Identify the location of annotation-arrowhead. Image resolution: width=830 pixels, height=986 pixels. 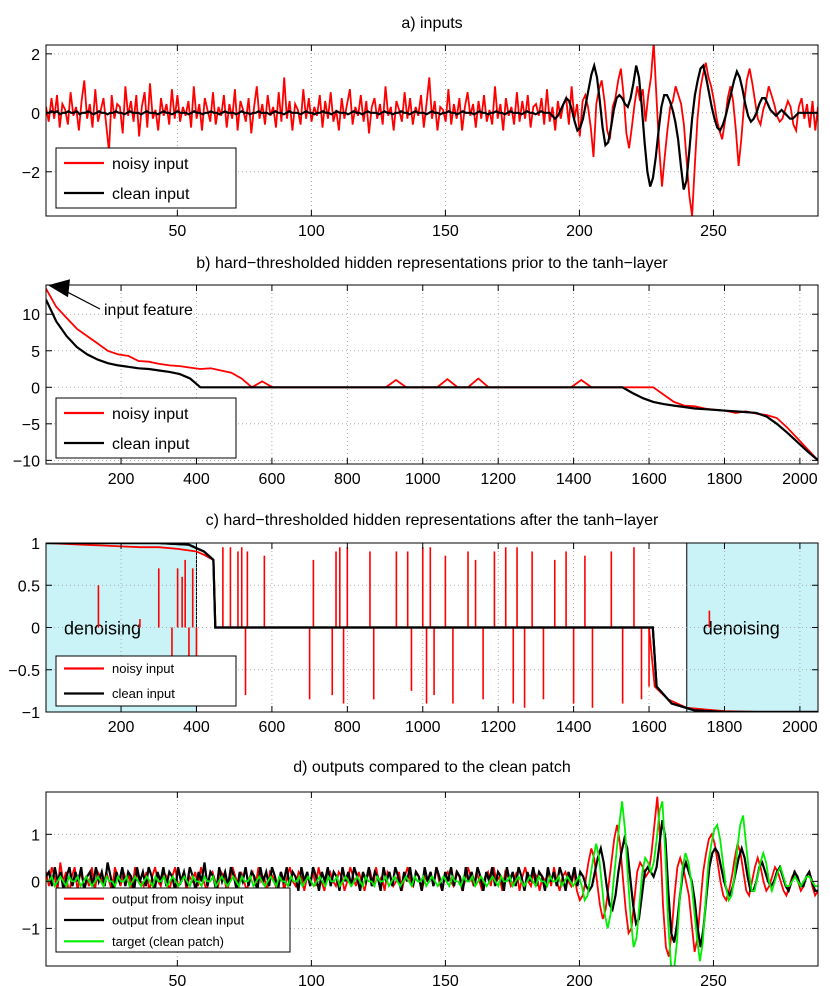
(59, 288).